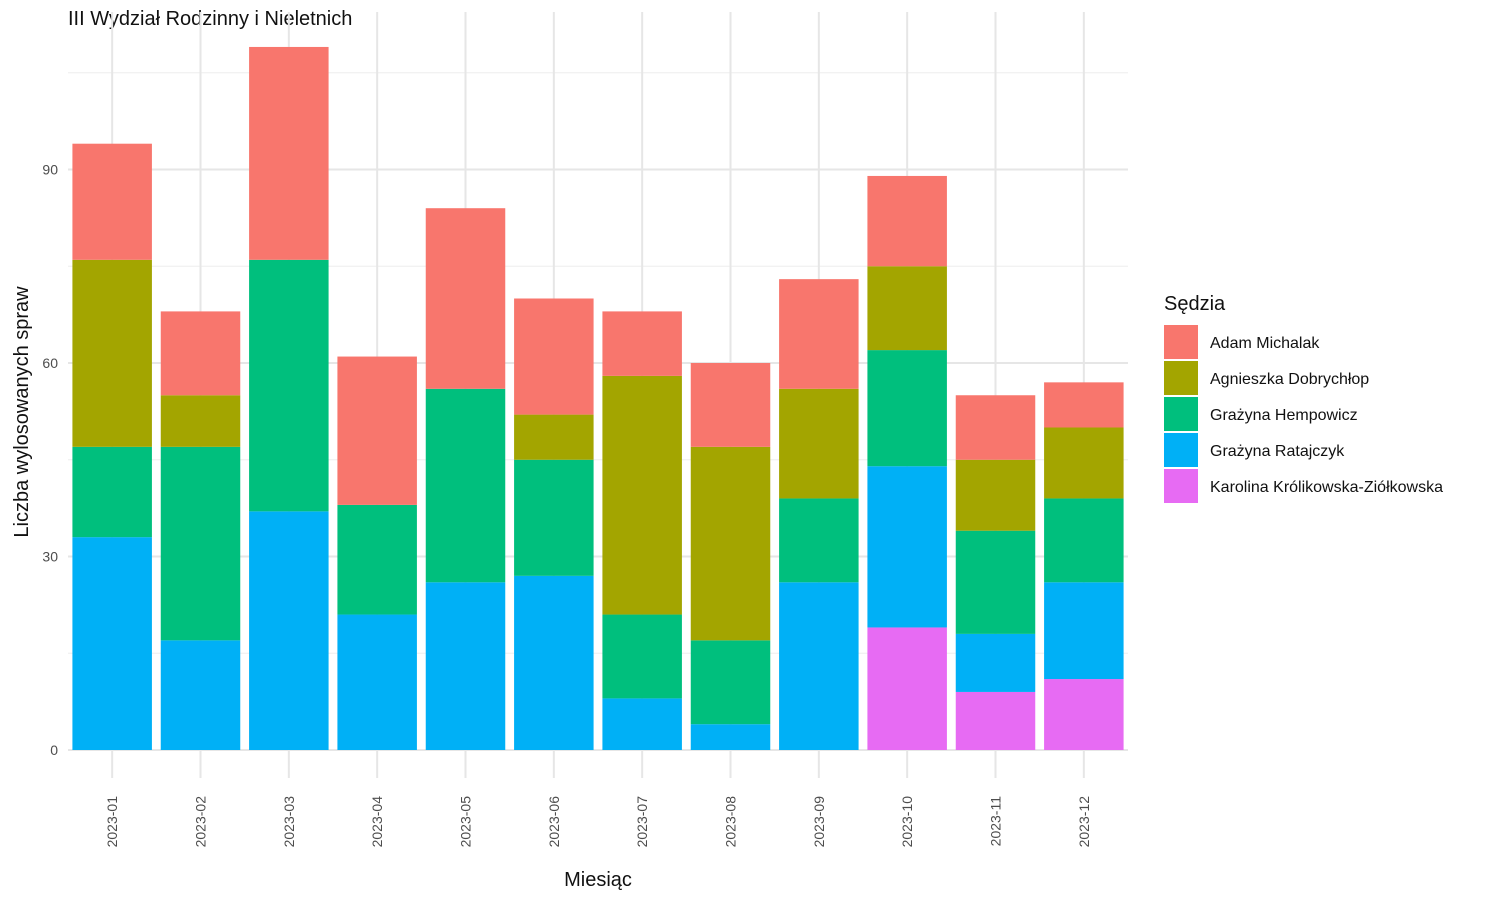  Describe the element at coordinates (201, 822) in the screenshot. I see `x-tick-label: 2023-02` at that location.